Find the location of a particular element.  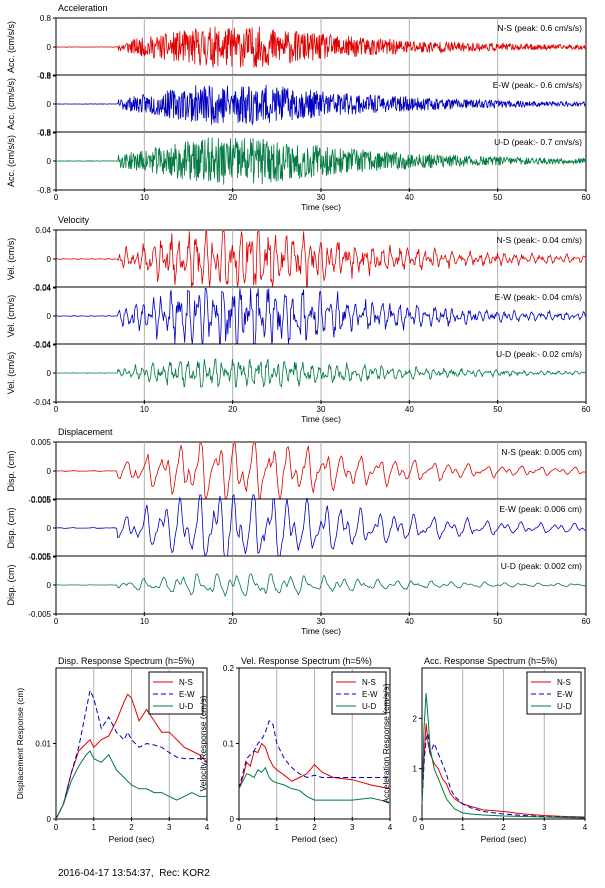

series-line-ew is located at coordinates (314, 754).